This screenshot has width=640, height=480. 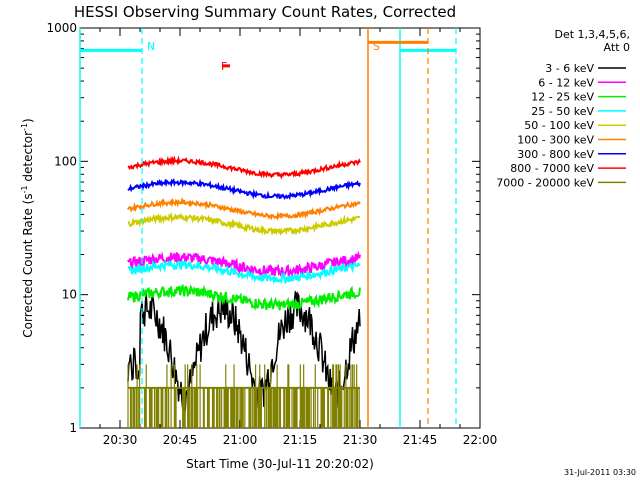 I want to click on y-tick-label: 1000, so click(x=61, y=28).